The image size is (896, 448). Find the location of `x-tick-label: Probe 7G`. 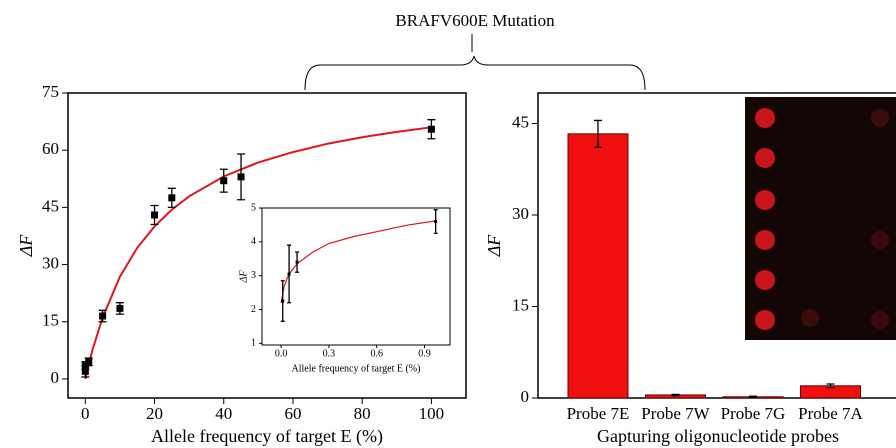

x-tick-label: Probe 7G is located at coordinates (753, 413).